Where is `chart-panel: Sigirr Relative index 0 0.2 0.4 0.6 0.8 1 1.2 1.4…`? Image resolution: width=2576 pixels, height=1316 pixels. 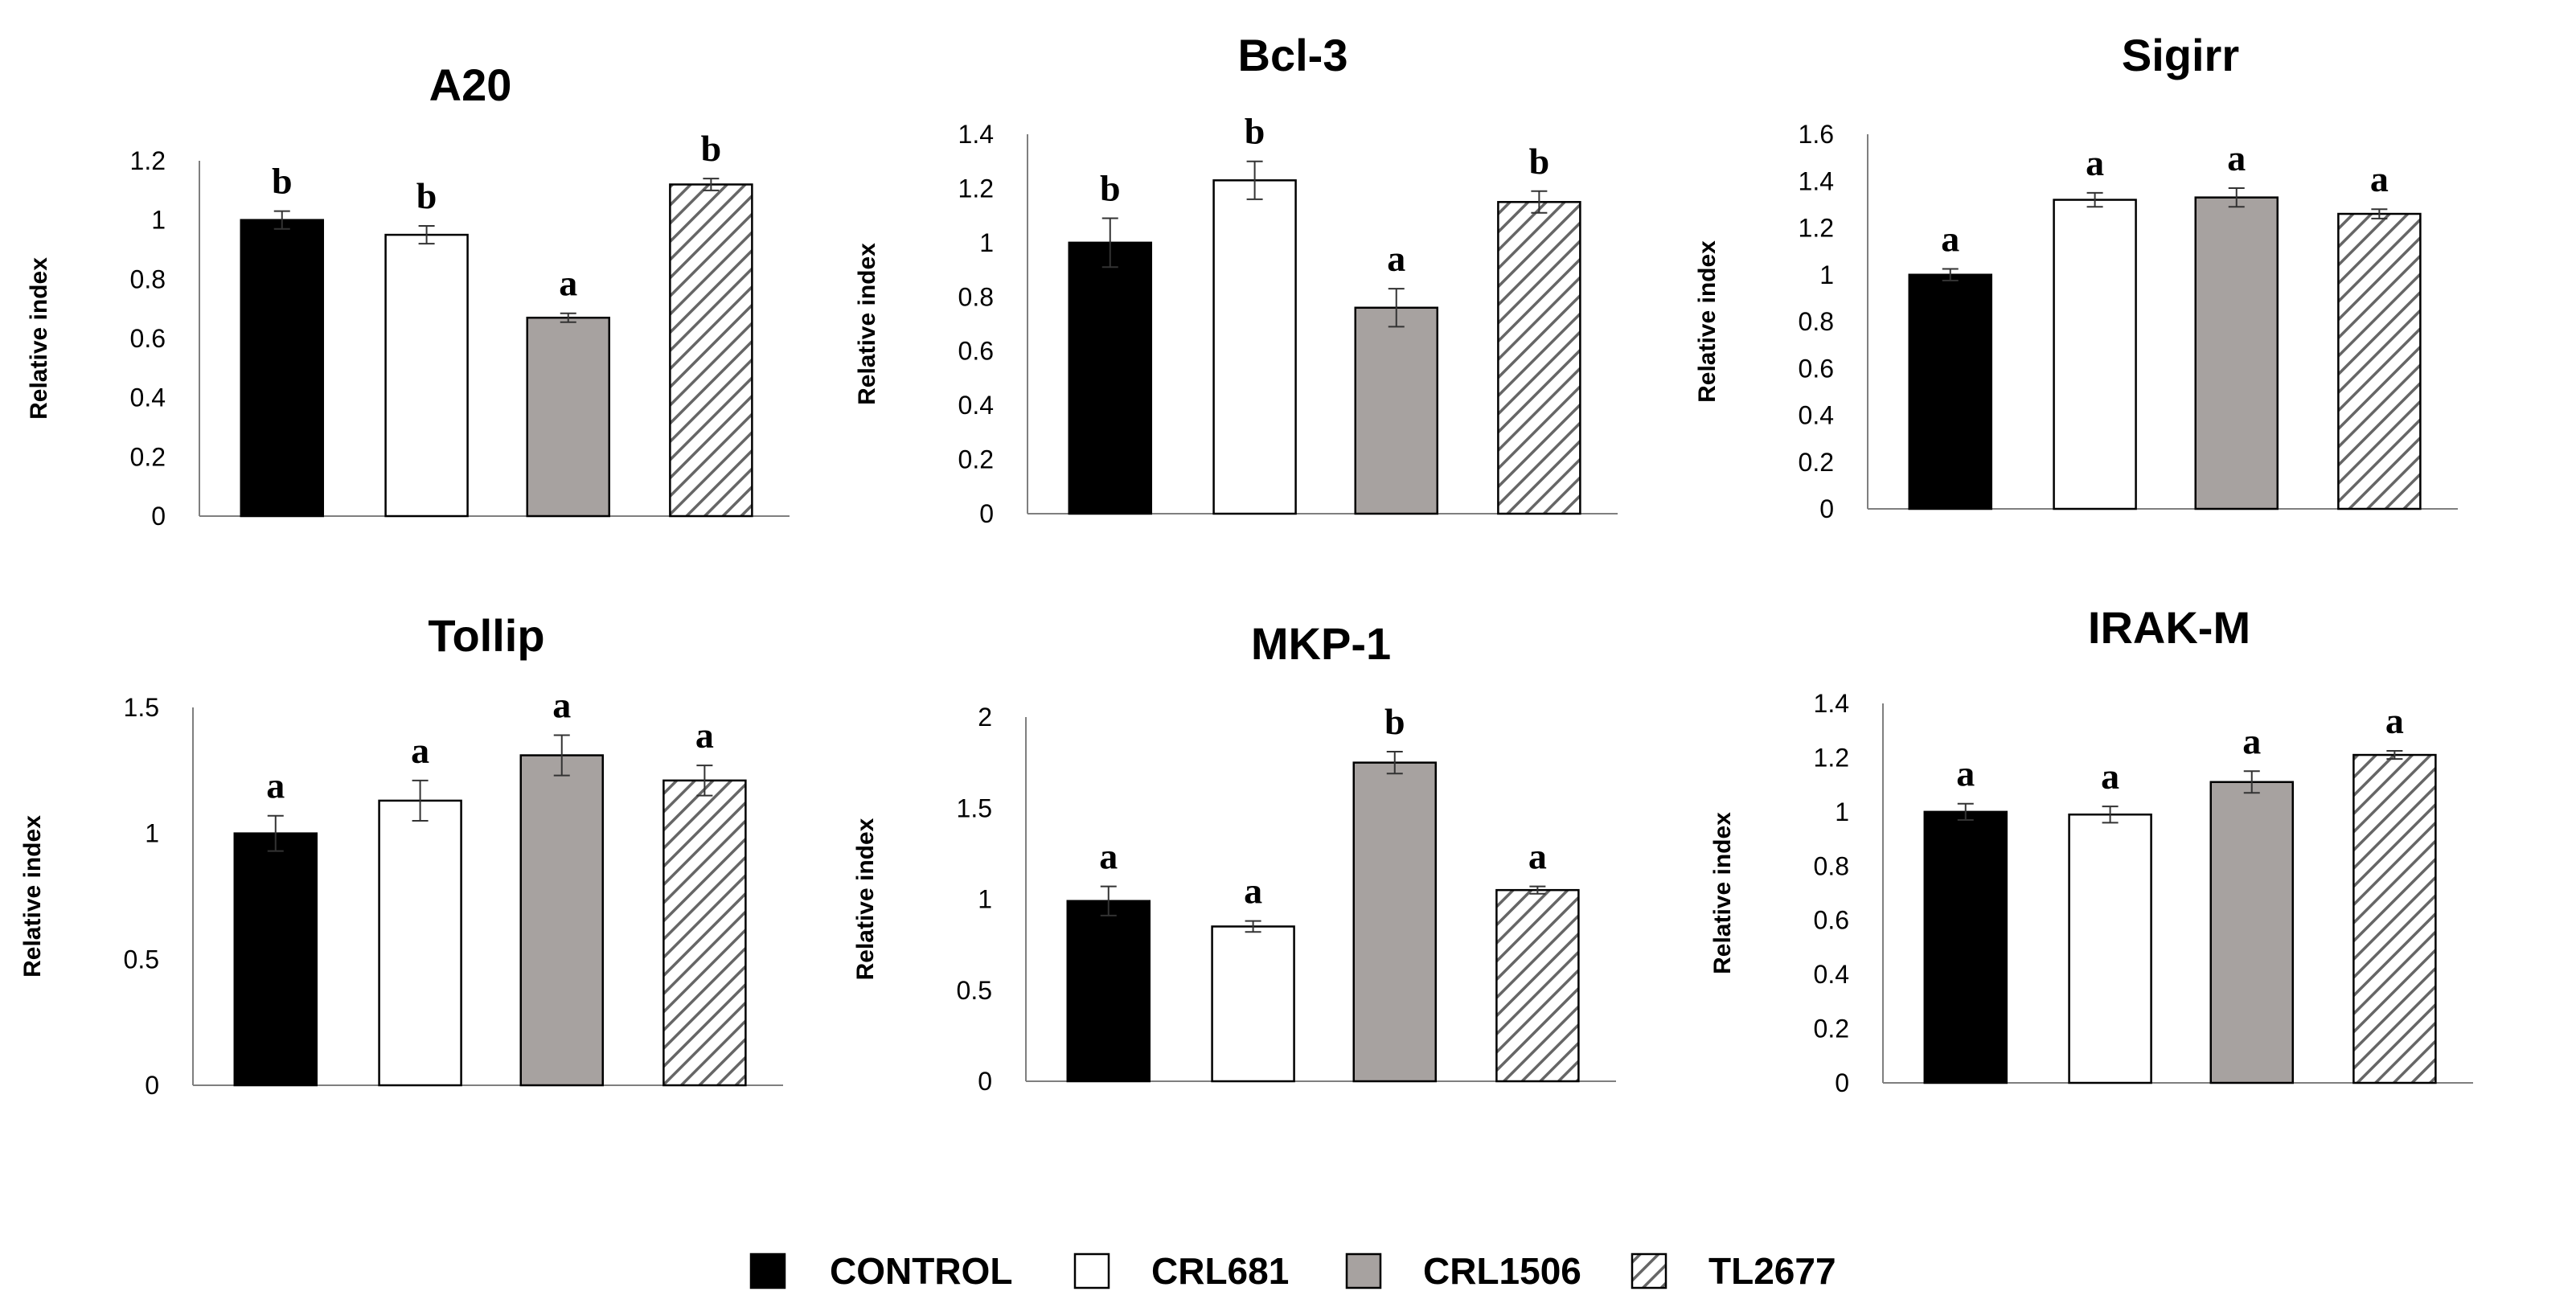
chart-panel: Sigirr Relative index 0 0.2 0.4 0.6 0.8 1 1.2 1.4… is located at coordinates (2076, 276).